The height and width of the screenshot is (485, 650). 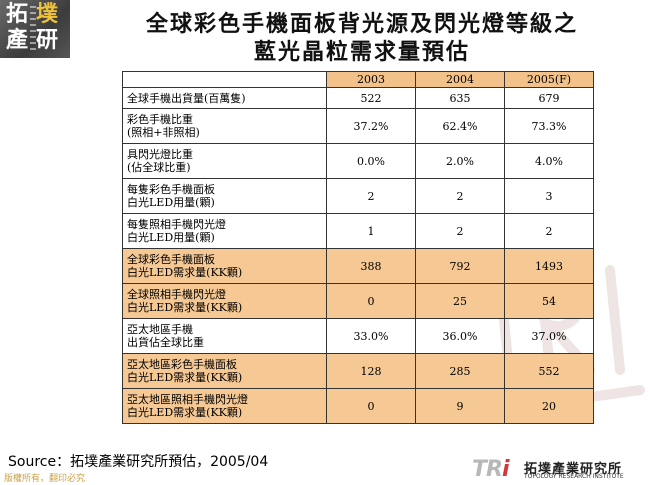 What do you see at coordinates (224, 371) in the screenshot?
I see `row-label: 亞太地區彩色手機面板 白光LED需求量(KK顆)` at bounding box center [224, 371].